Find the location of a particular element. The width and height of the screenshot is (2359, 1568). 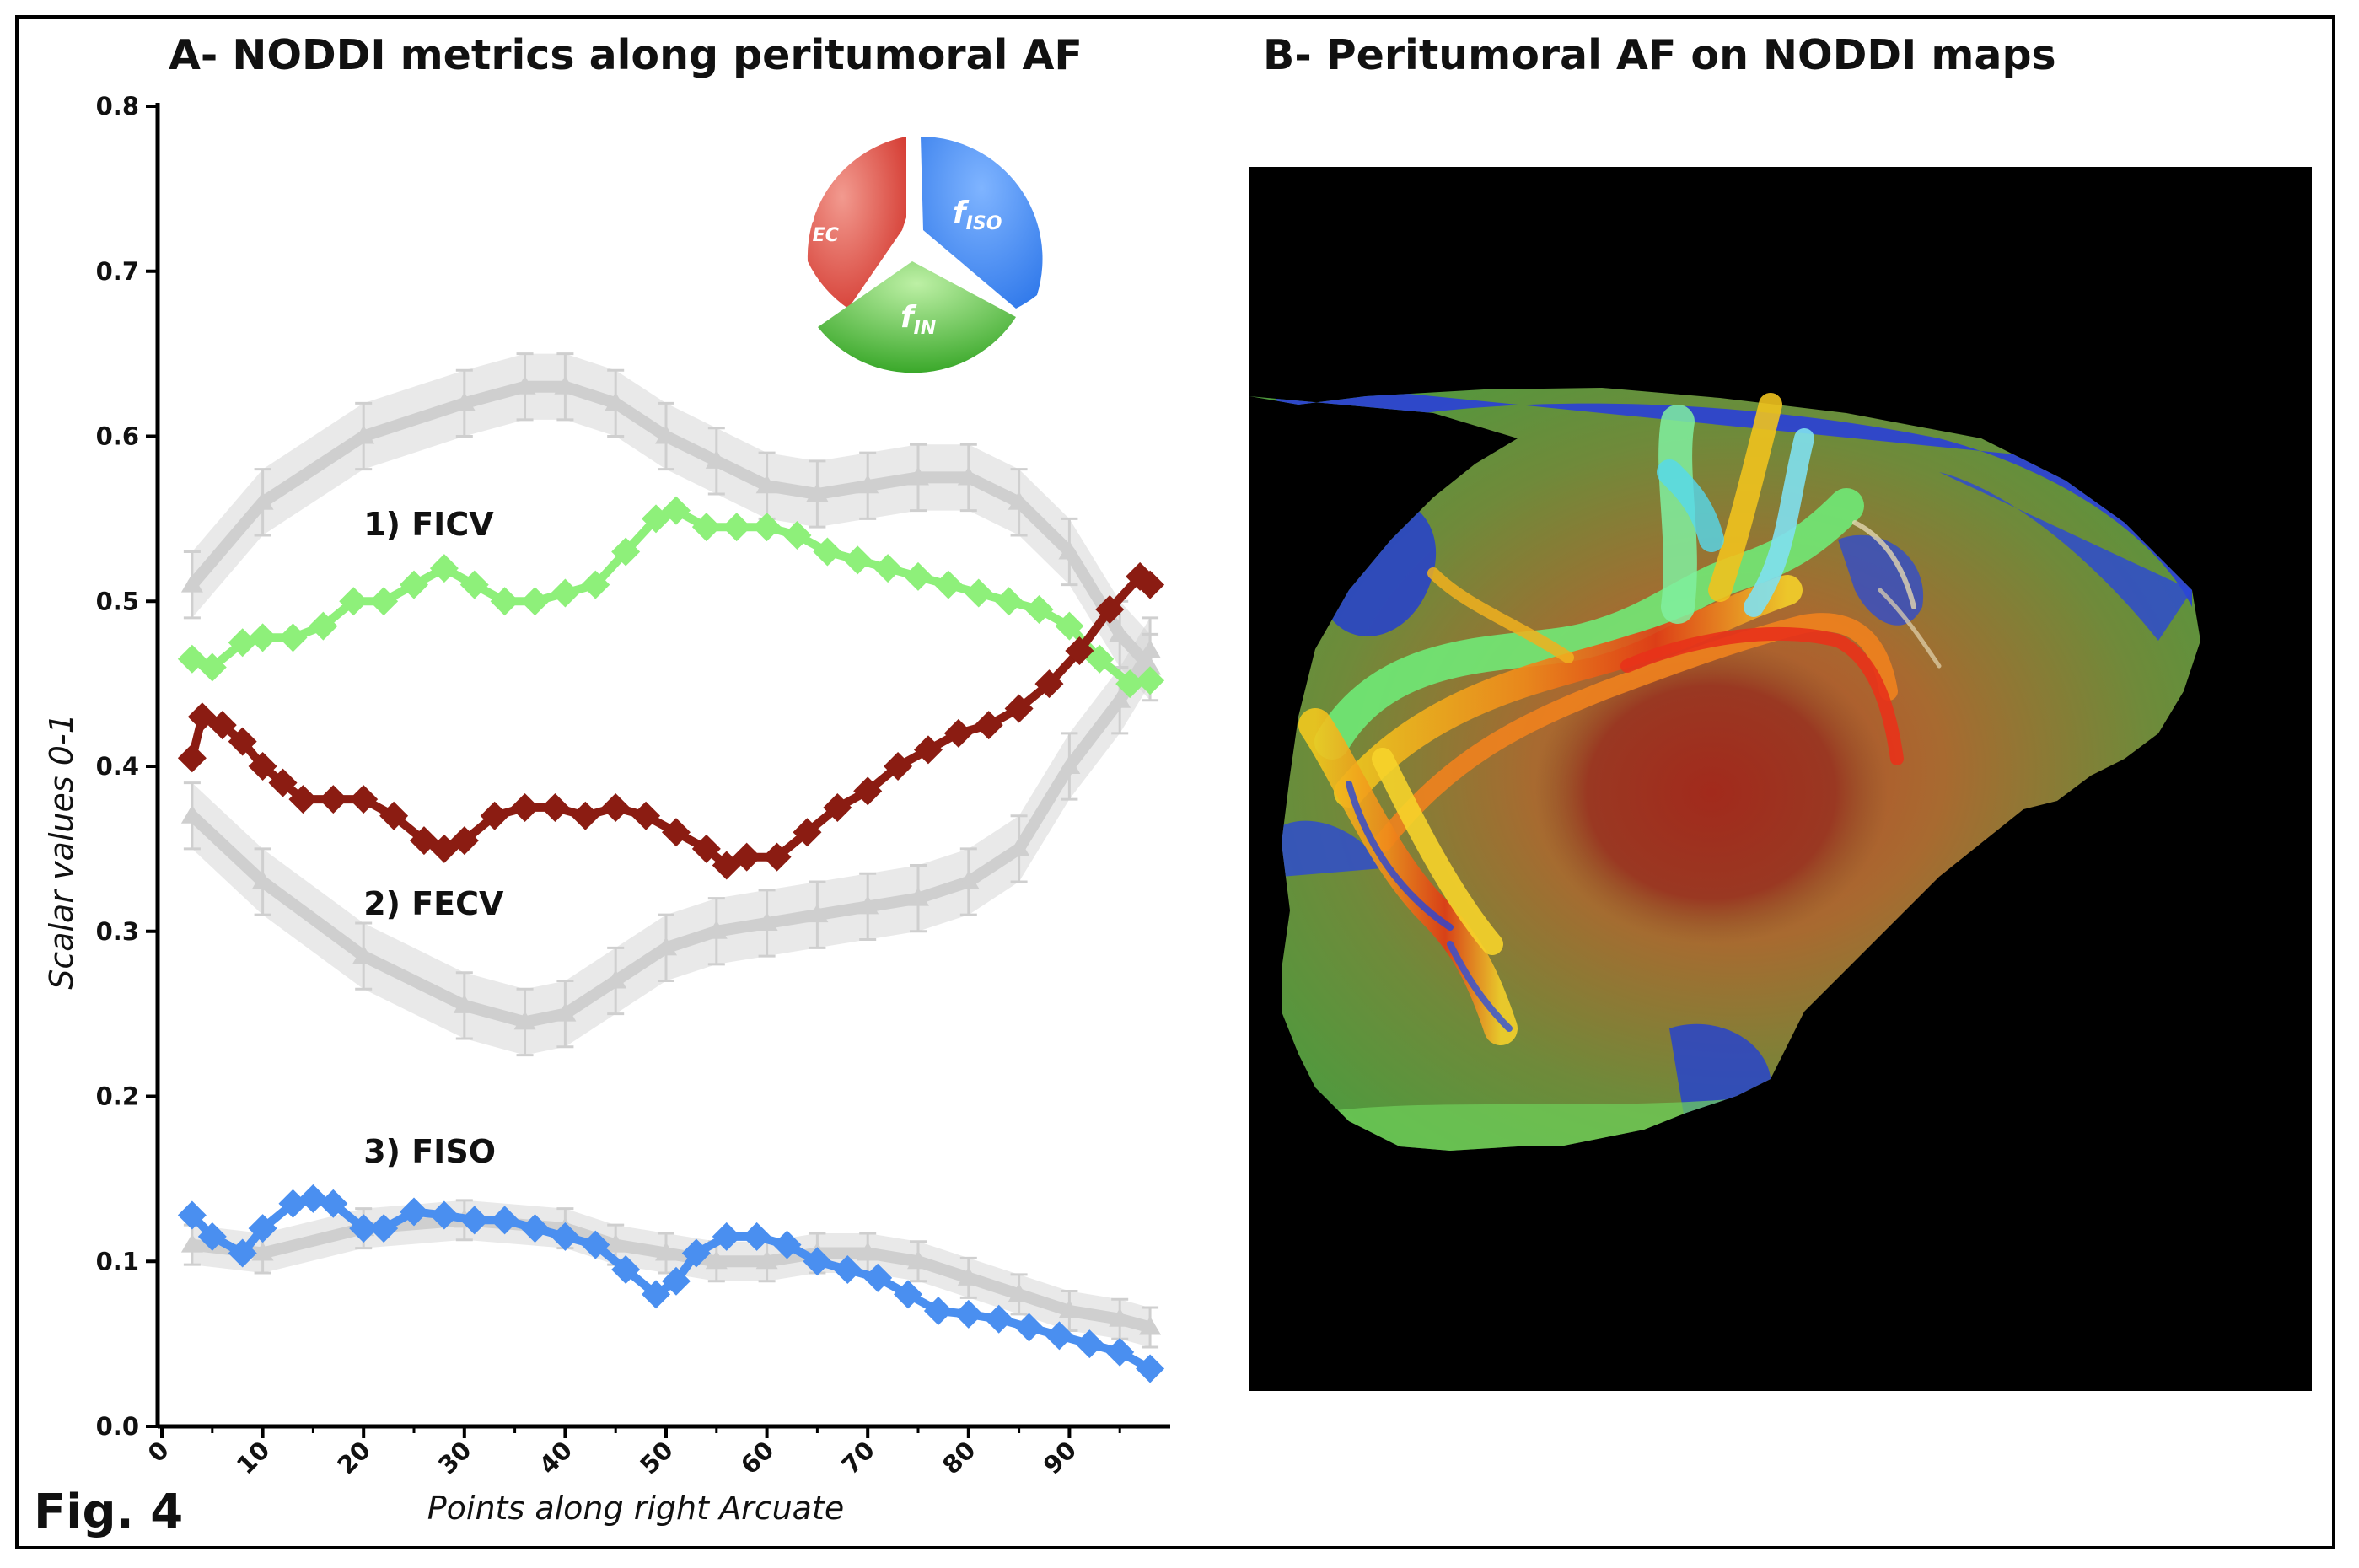

reference-series-fecv-reference-mean-error is located at coordinates (671, 837).